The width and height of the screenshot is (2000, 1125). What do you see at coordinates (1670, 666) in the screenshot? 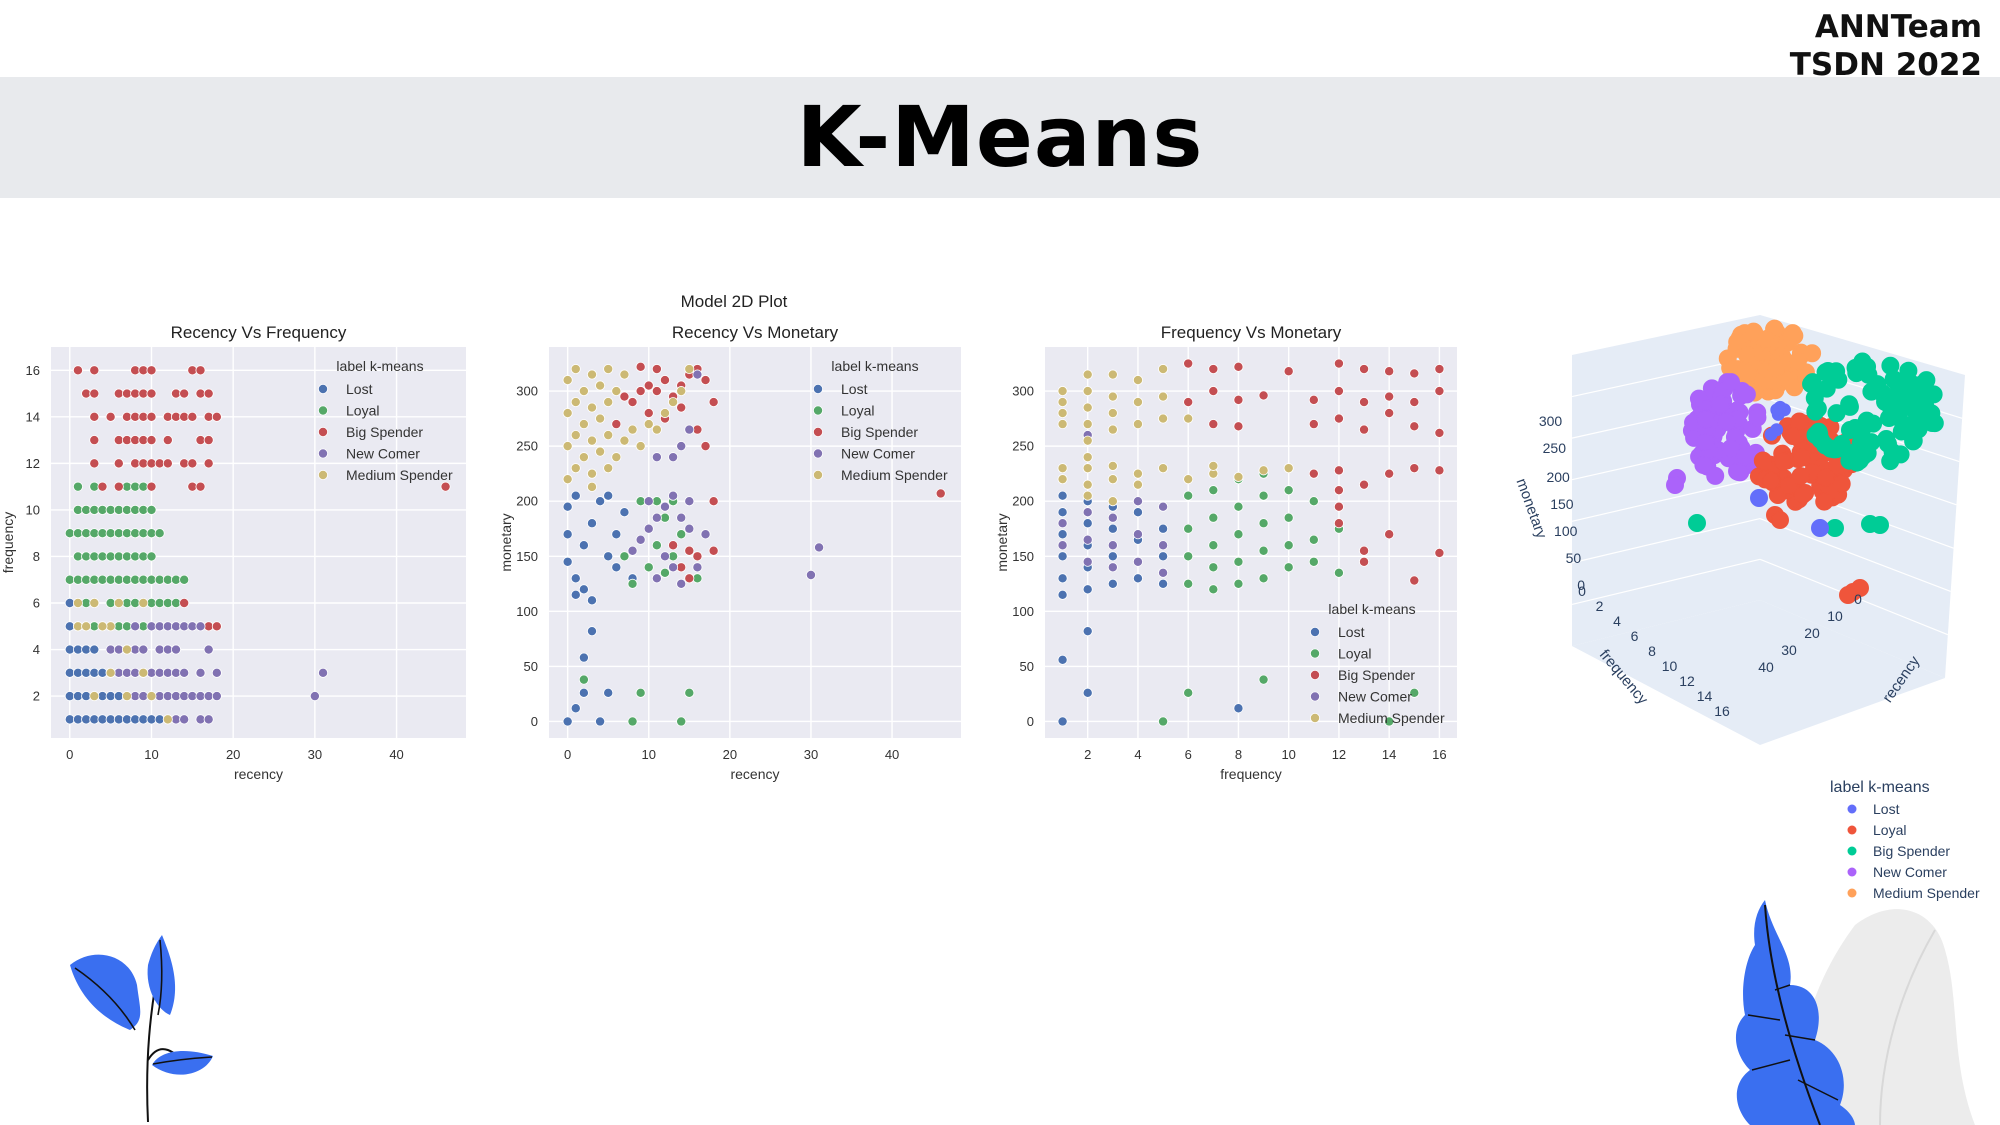
I see `frequency-tick-label: 10` at bounding box center [1670, 666].